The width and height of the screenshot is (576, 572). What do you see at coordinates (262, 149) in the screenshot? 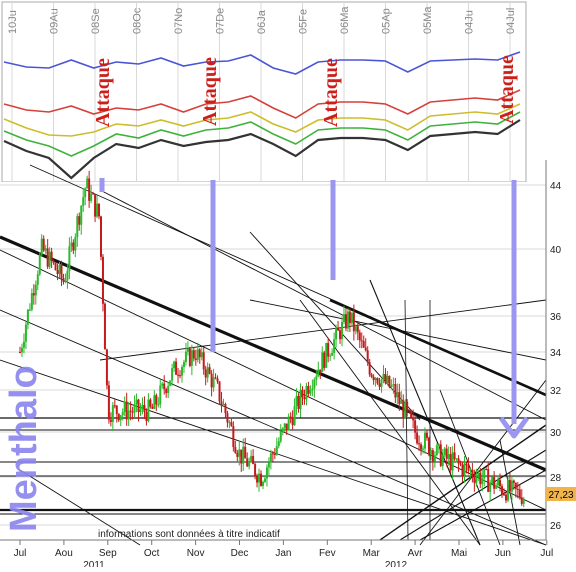
I see `indicator-series-line` at bounding box center [262, 149].